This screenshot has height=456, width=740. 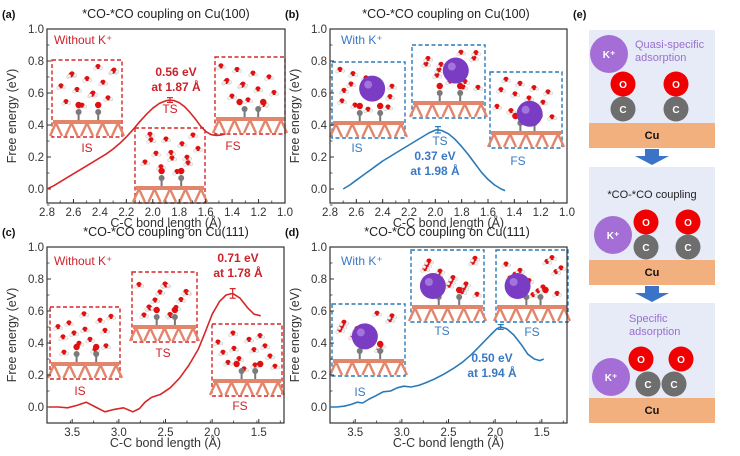 What do you see at coordinates (514, 213) in the screenshot?
I see `x-tick-label: 1.4` at bounding box center [514, 213].